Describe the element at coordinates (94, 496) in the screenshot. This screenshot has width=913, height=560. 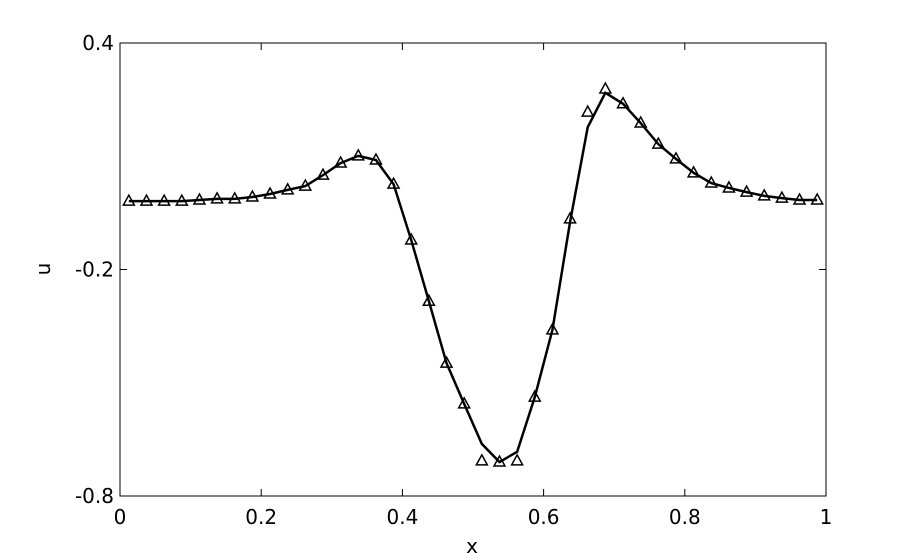
I see `y-tick-label: -0.8` at that location.